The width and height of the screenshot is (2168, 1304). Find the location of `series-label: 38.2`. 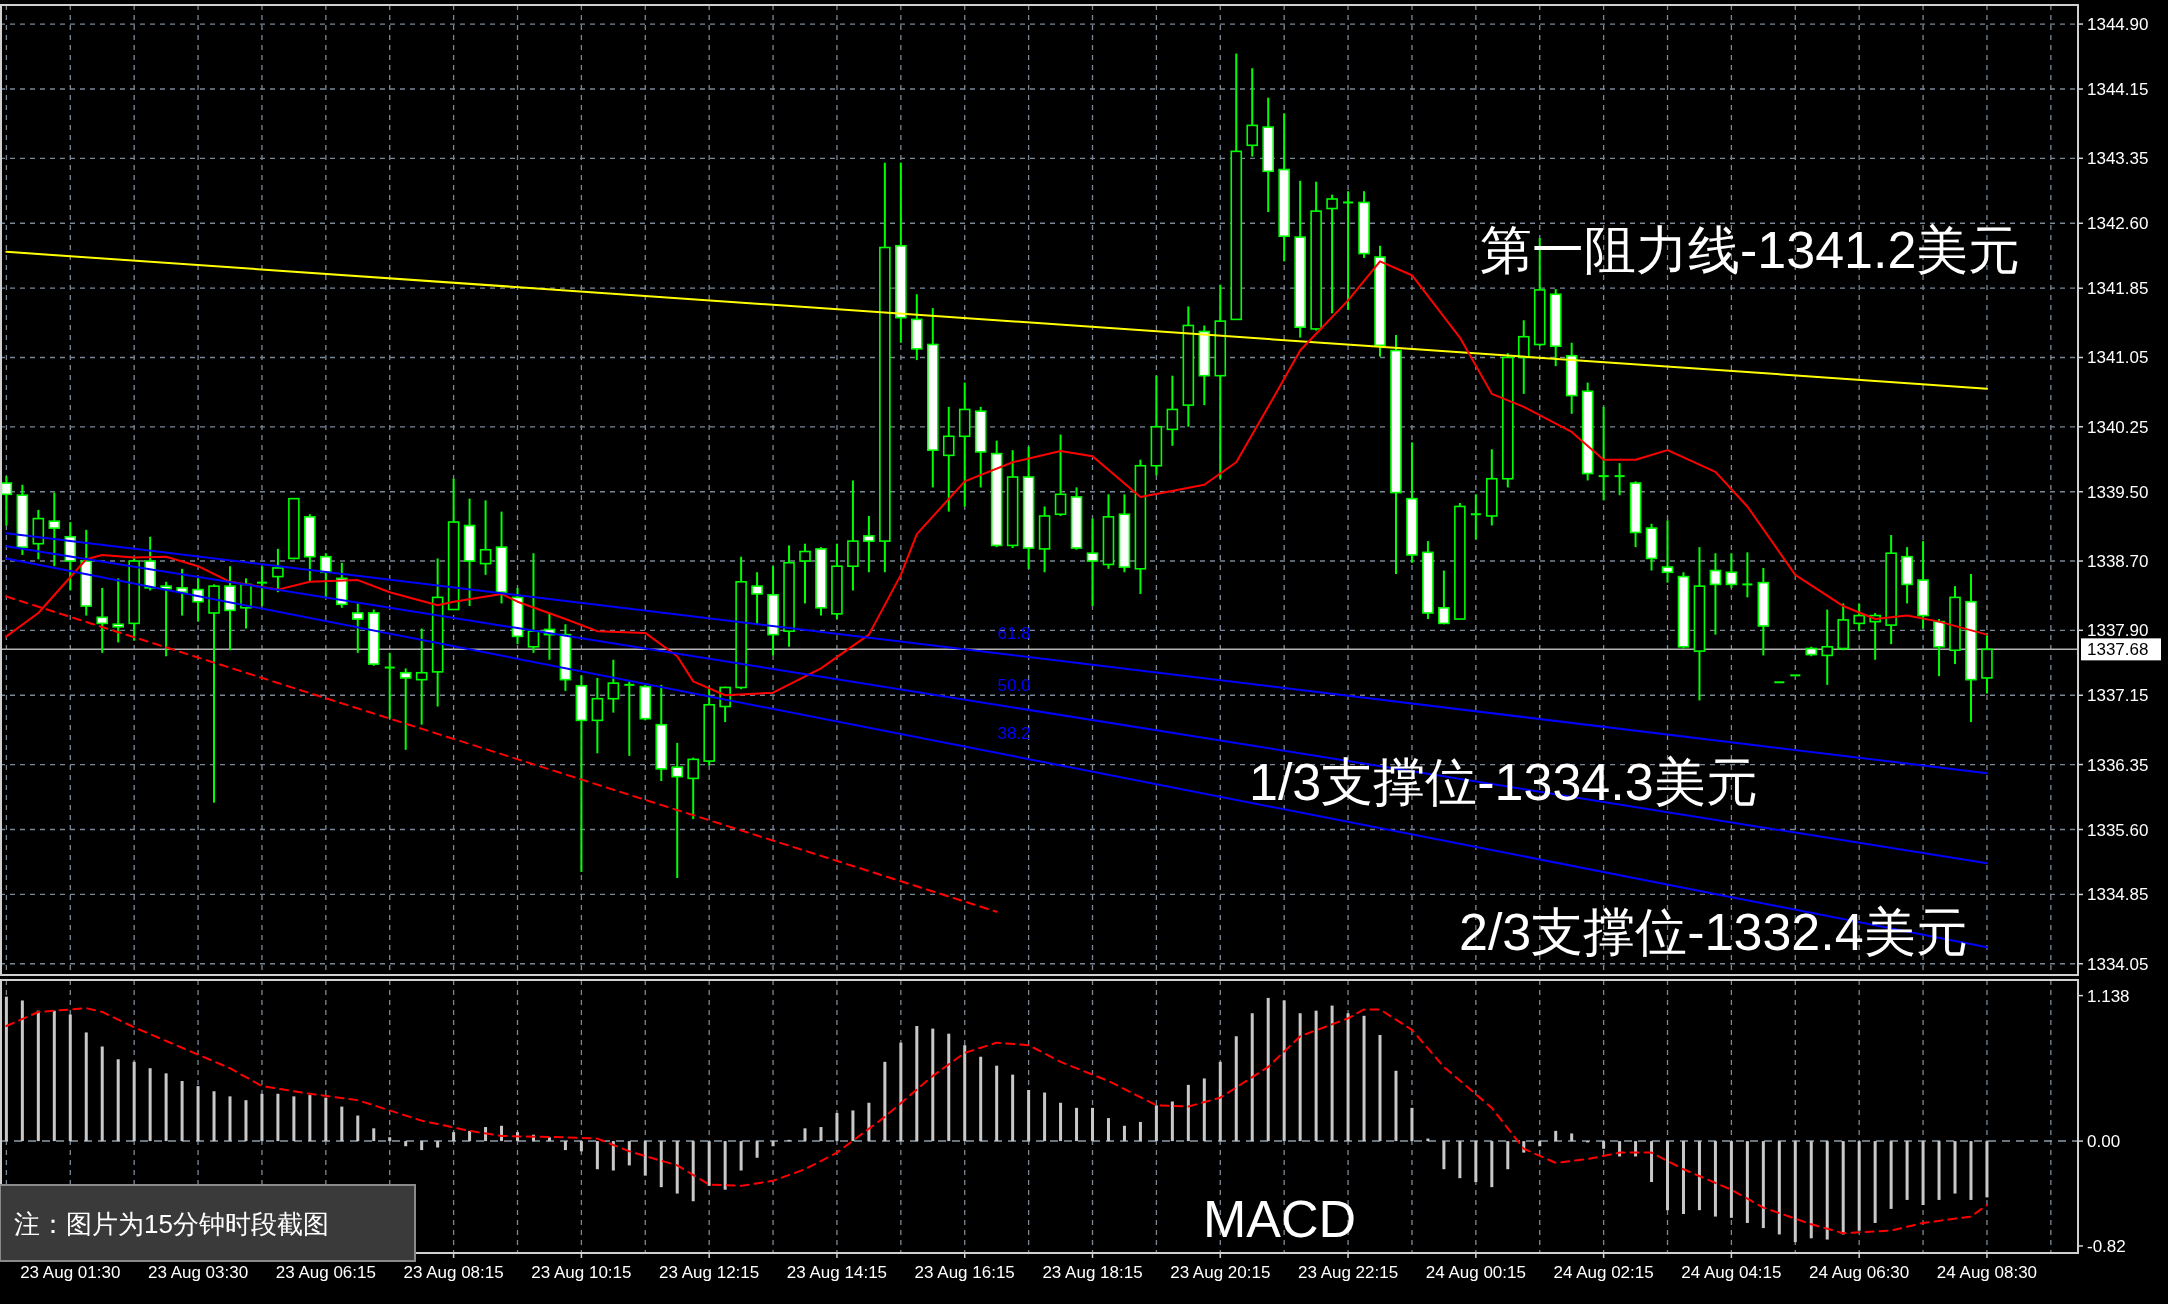

series-label: 38.2 is located at coordinates (1014, 733).